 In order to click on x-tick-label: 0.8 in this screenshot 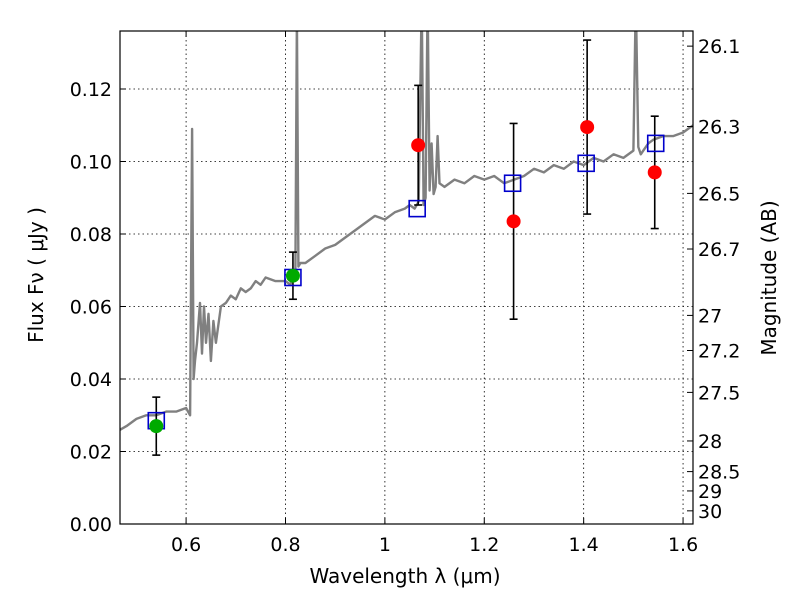, I will do `click(285, 545)`.